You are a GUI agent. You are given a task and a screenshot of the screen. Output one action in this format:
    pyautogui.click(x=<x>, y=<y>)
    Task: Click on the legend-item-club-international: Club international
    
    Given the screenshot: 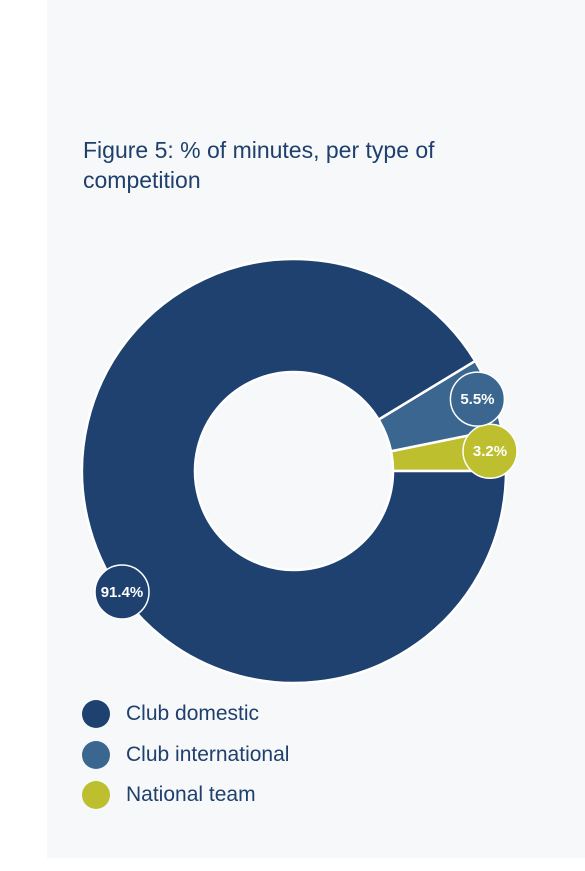 What is the action you would take?
    pyautogui.click(x=186, y=754)
    